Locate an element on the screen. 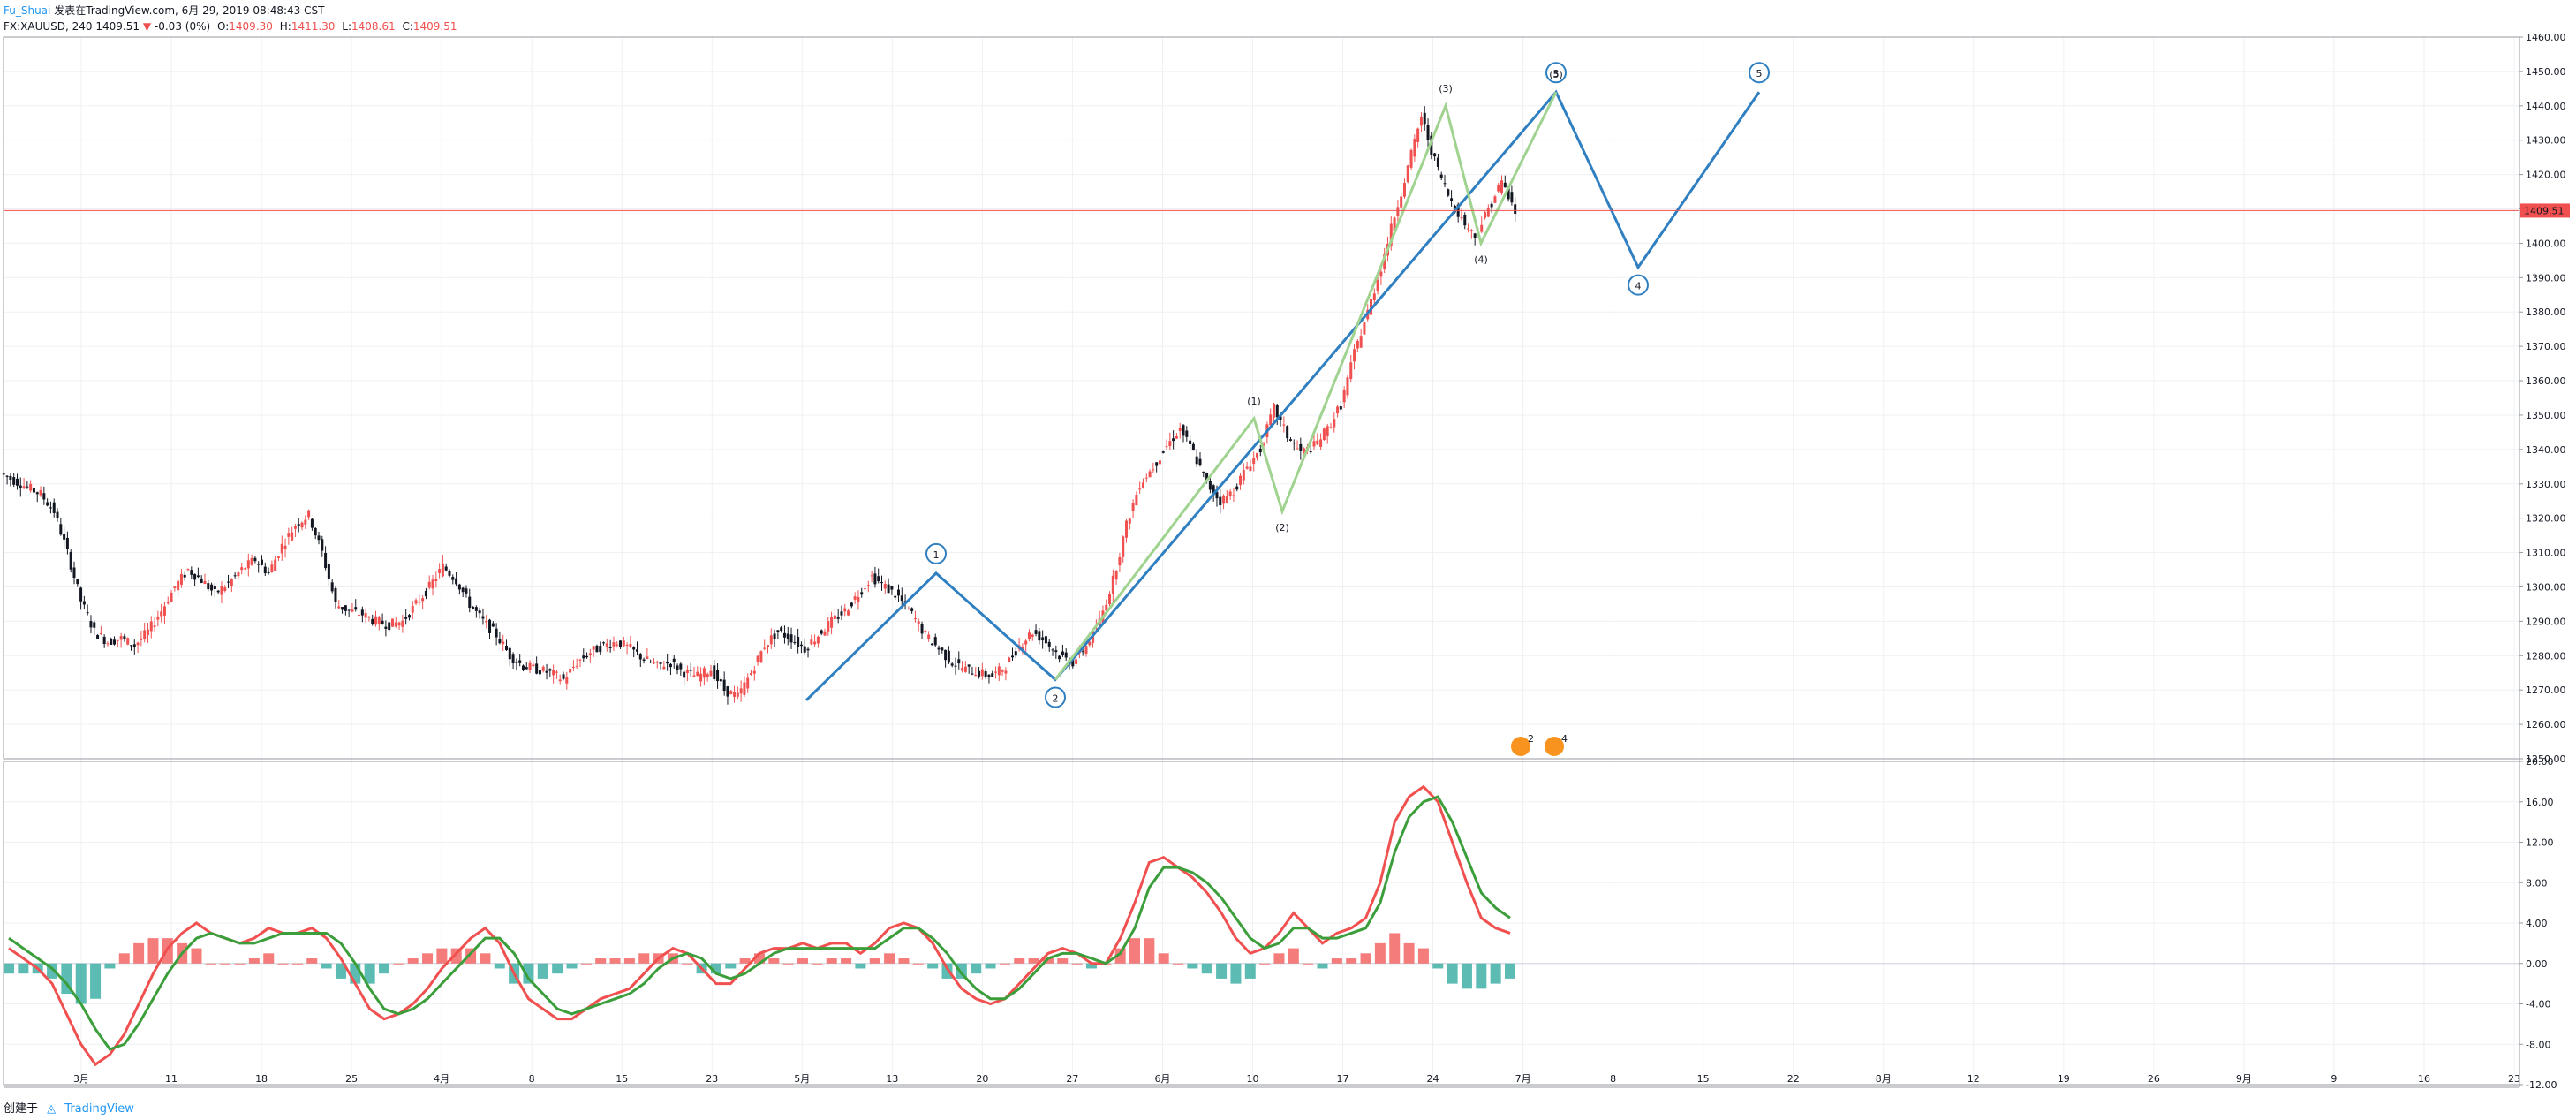  time-tick-label: 8 is located at coordinates (532, 1079).